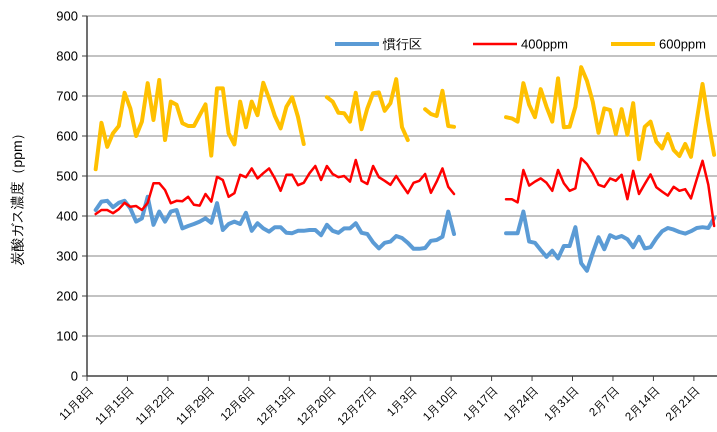 Image resolution: width=717 pixels, height=432 pixels. I want to click on y-tick-label: 300, so click(67, 256).